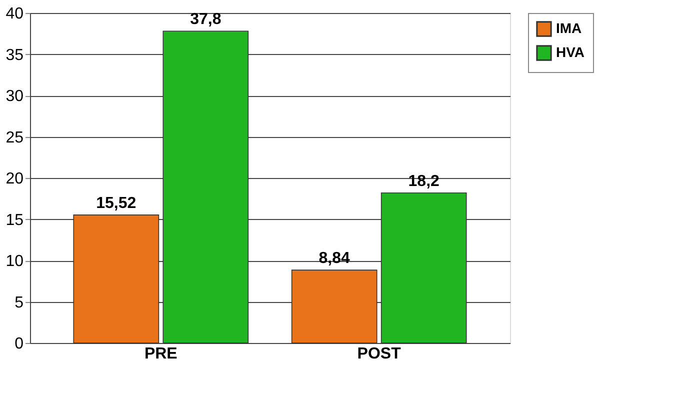  Describe the element at coordinates (19, 303) in the screenshot. I see `y-tick-label: 5` at that location.